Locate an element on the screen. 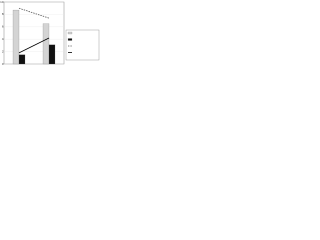  y-tick-label: 6 is located at coordinates (3, 27).